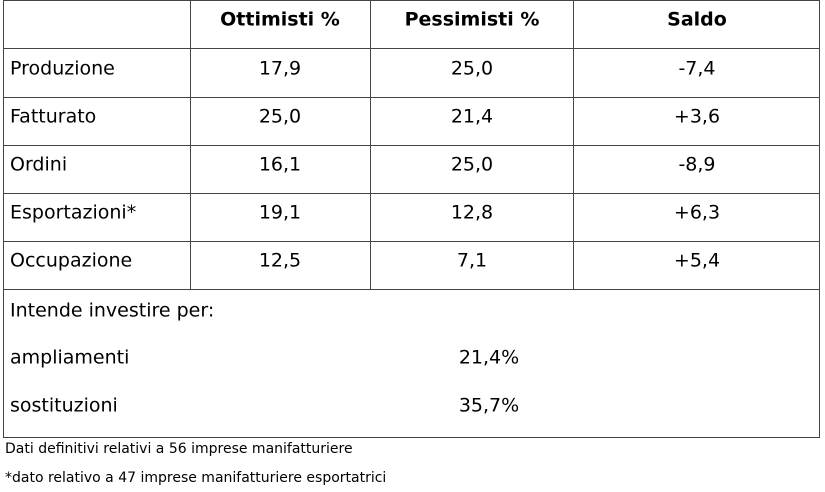 The width and height of the screenshot is (825, 492). Describe the element at coordinates (112, 311) in the screenshot. I see `investments-title: Intende investire per:` at that location.